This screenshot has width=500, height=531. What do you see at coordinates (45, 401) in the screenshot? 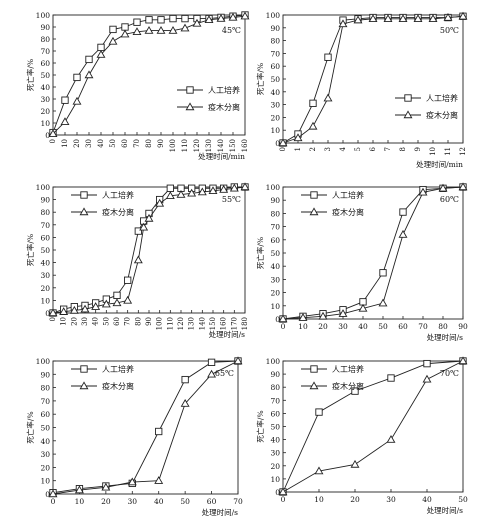
I see `y-tick-label: 70` at bounding box center [45, 401].